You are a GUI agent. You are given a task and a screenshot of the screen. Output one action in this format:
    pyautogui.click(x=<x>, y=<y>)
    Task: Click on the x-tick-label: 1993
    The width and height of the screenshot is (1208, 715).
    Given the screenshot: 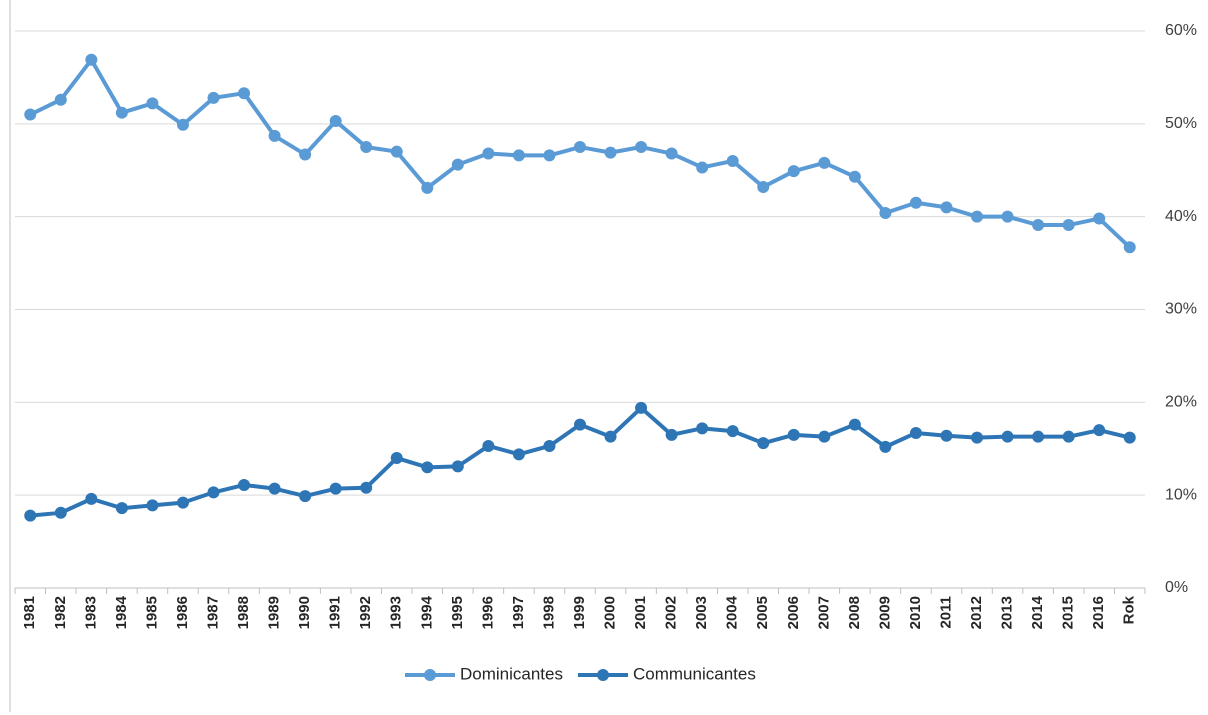 What is the action you would take?
    pyautogui.click(x=396, y=612)
    